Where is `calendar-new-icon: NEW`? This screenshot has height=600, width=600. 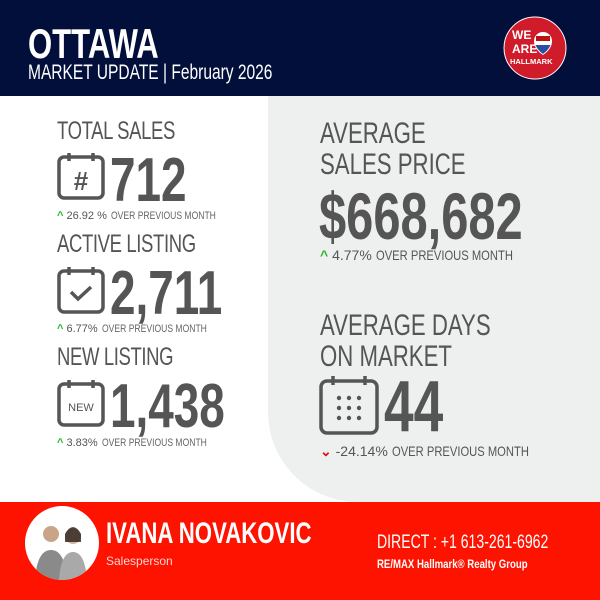
calendar-new-icon: NEW is located at coordinates (81, 403).